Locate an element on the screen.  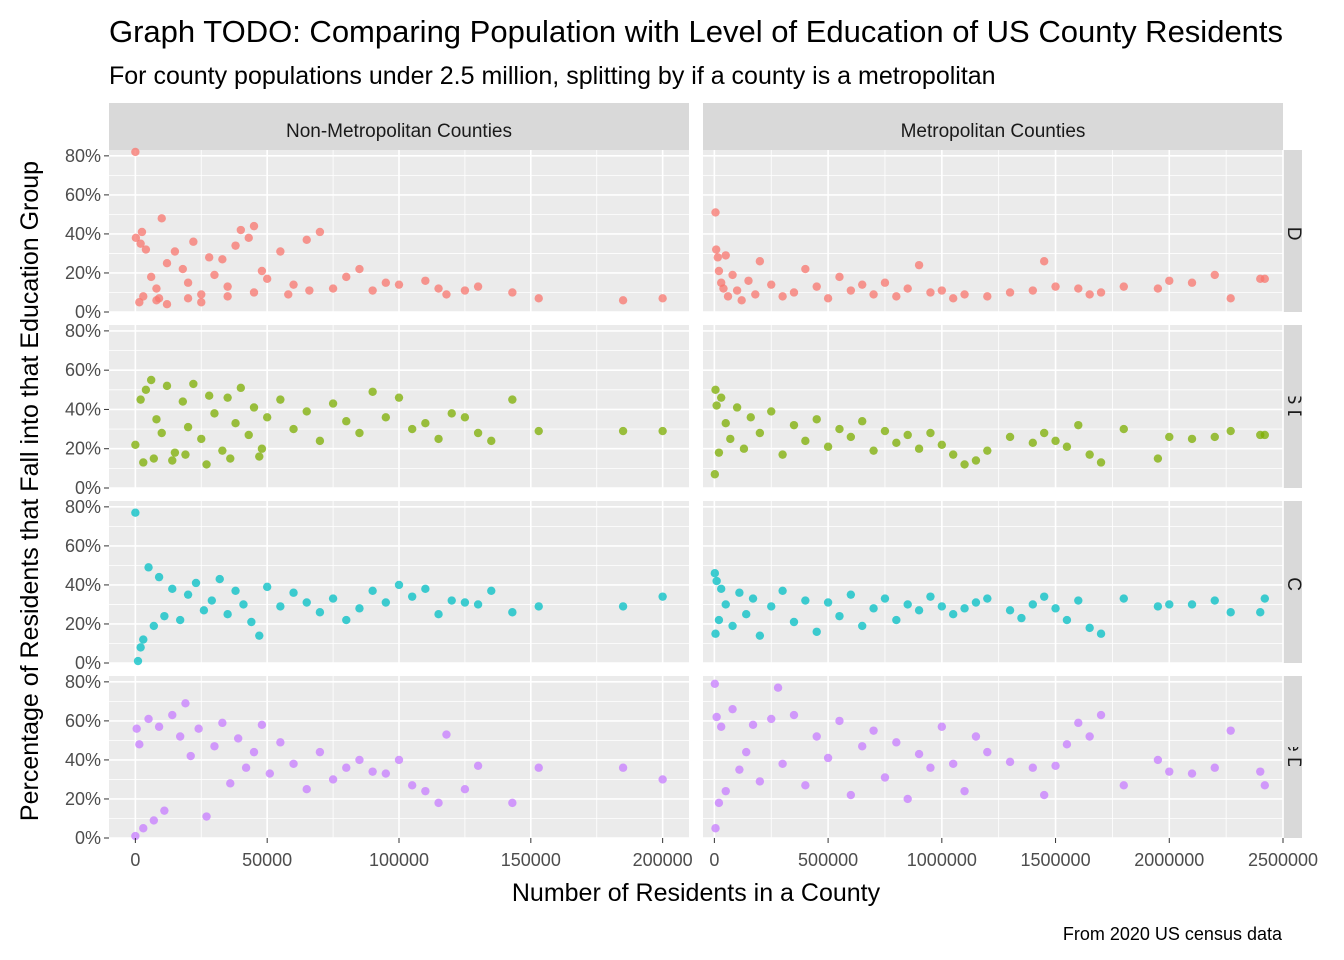
x-tick-label: 2500000 is located at coordinates (1283, 860).